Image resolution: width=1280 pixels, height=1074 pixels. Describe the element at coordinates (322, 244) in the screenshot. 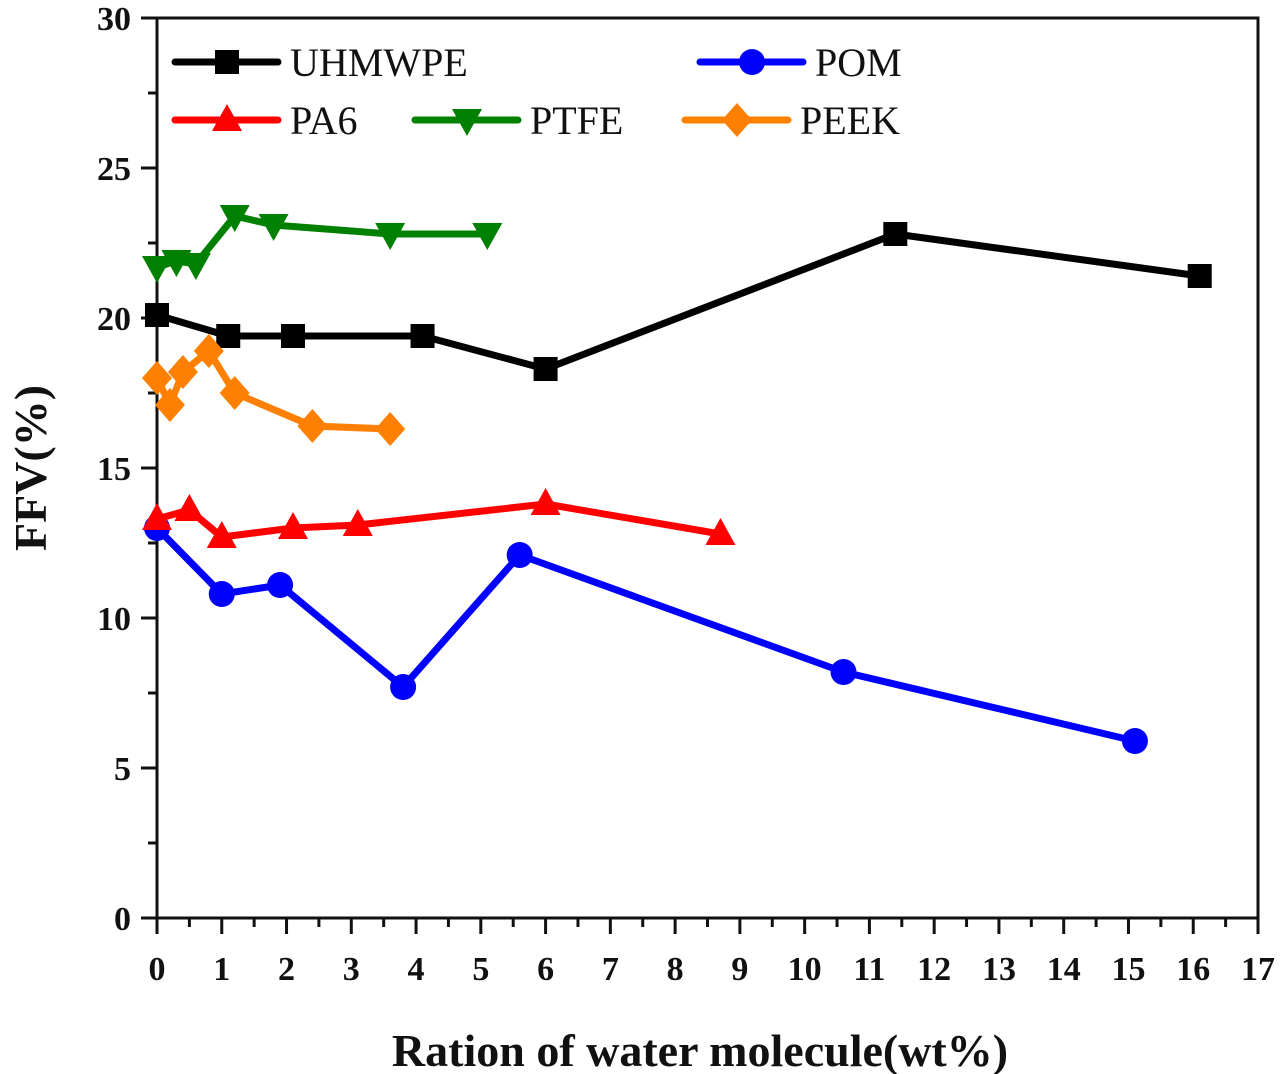

I see `series-ptfe` at that location.